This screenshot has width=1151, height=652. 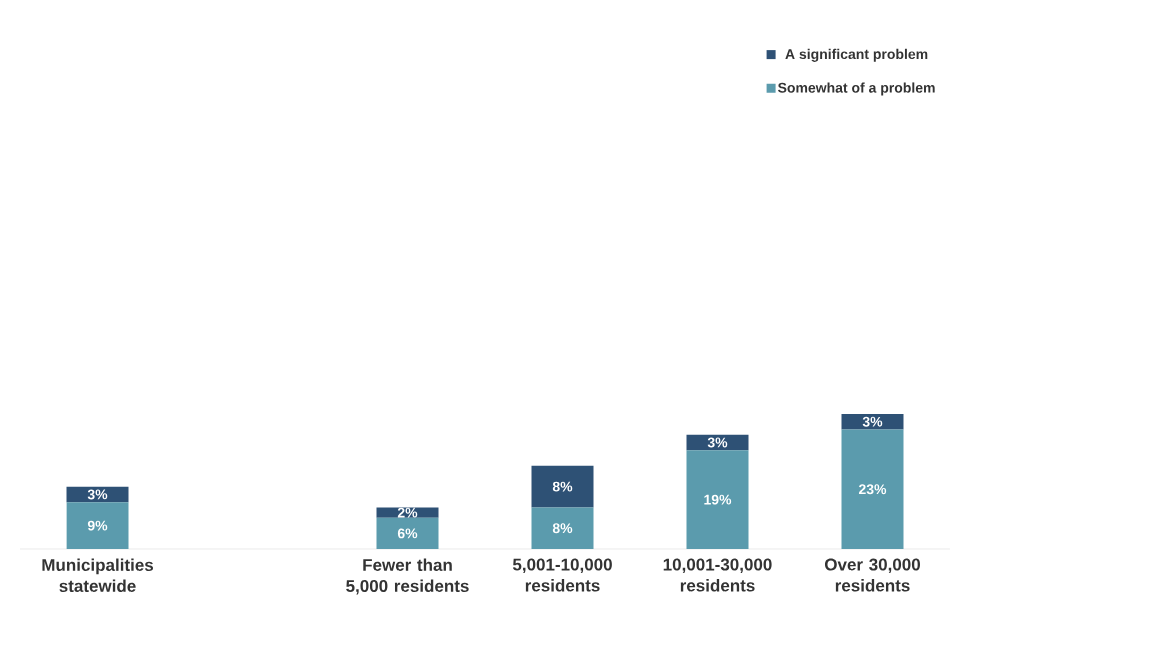 What do you see at coordinates (717, 575) in the screenshot?
I see `x-tick-label: 10,001-30,000 residents` at bounding box center [717, 575].